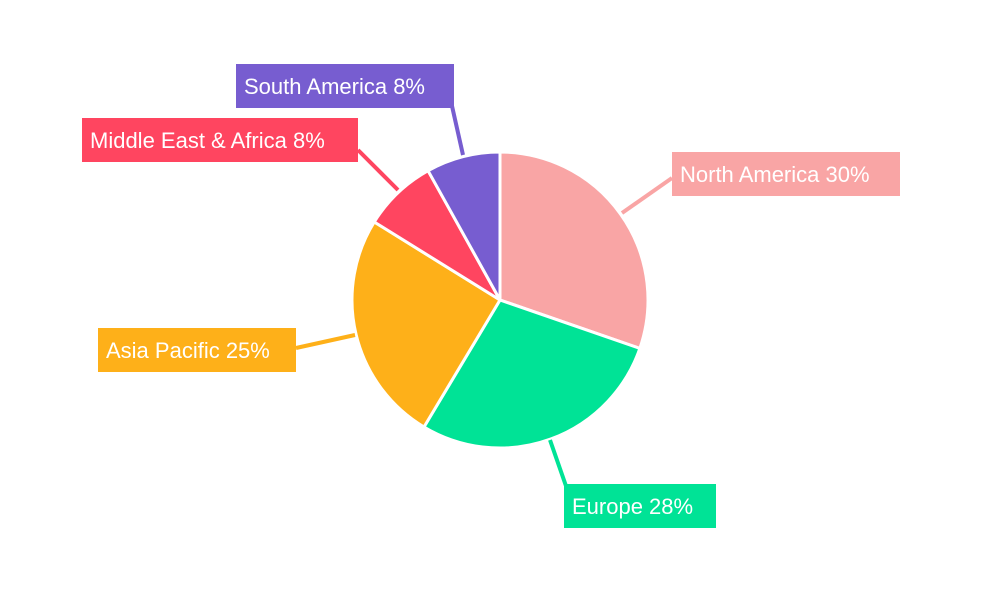 Image resolution: width=1000 pixels, height=600 pixels. Describe the element at coordinates (574, 250) in the screenshot. I see `pie-slice-north-america` at that location.